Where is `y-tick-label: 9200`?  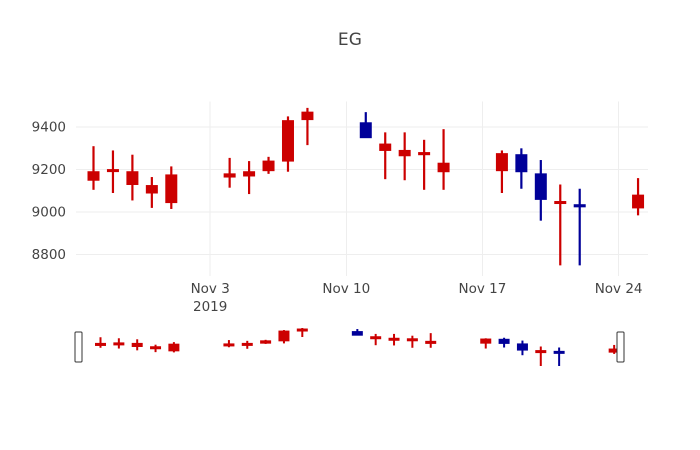
y-tick-label: 9200 is located at coordinates (49, 170).